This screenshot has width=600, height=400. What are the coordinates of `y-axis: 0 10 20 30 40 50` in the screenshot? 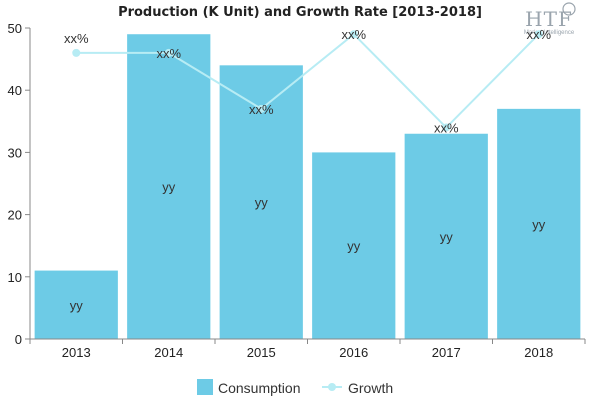 It's located at (19, 184).